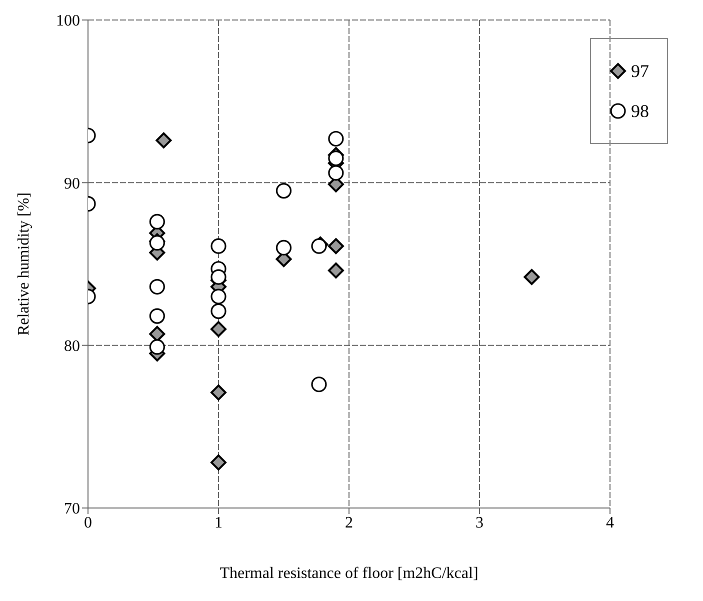  Describe the element at coordinates (218, 523) in the screenshot. I see `x-tick-label: 1` at that location.